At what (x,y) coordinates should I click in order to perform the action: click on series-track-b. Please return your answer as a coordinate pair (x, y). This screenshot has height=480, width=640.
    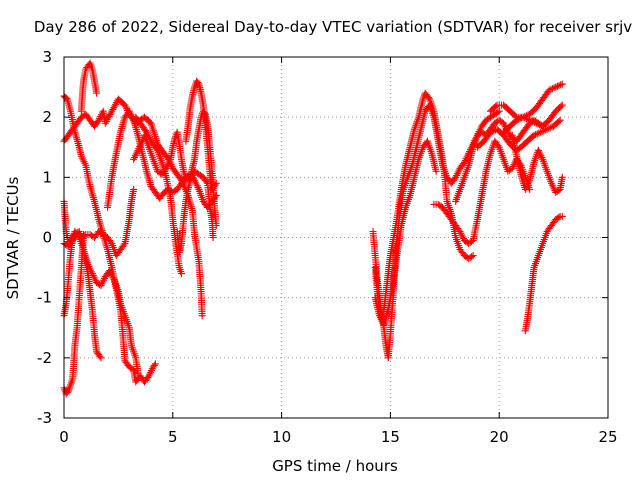
    Looking at the image, I should click on (109, 239).